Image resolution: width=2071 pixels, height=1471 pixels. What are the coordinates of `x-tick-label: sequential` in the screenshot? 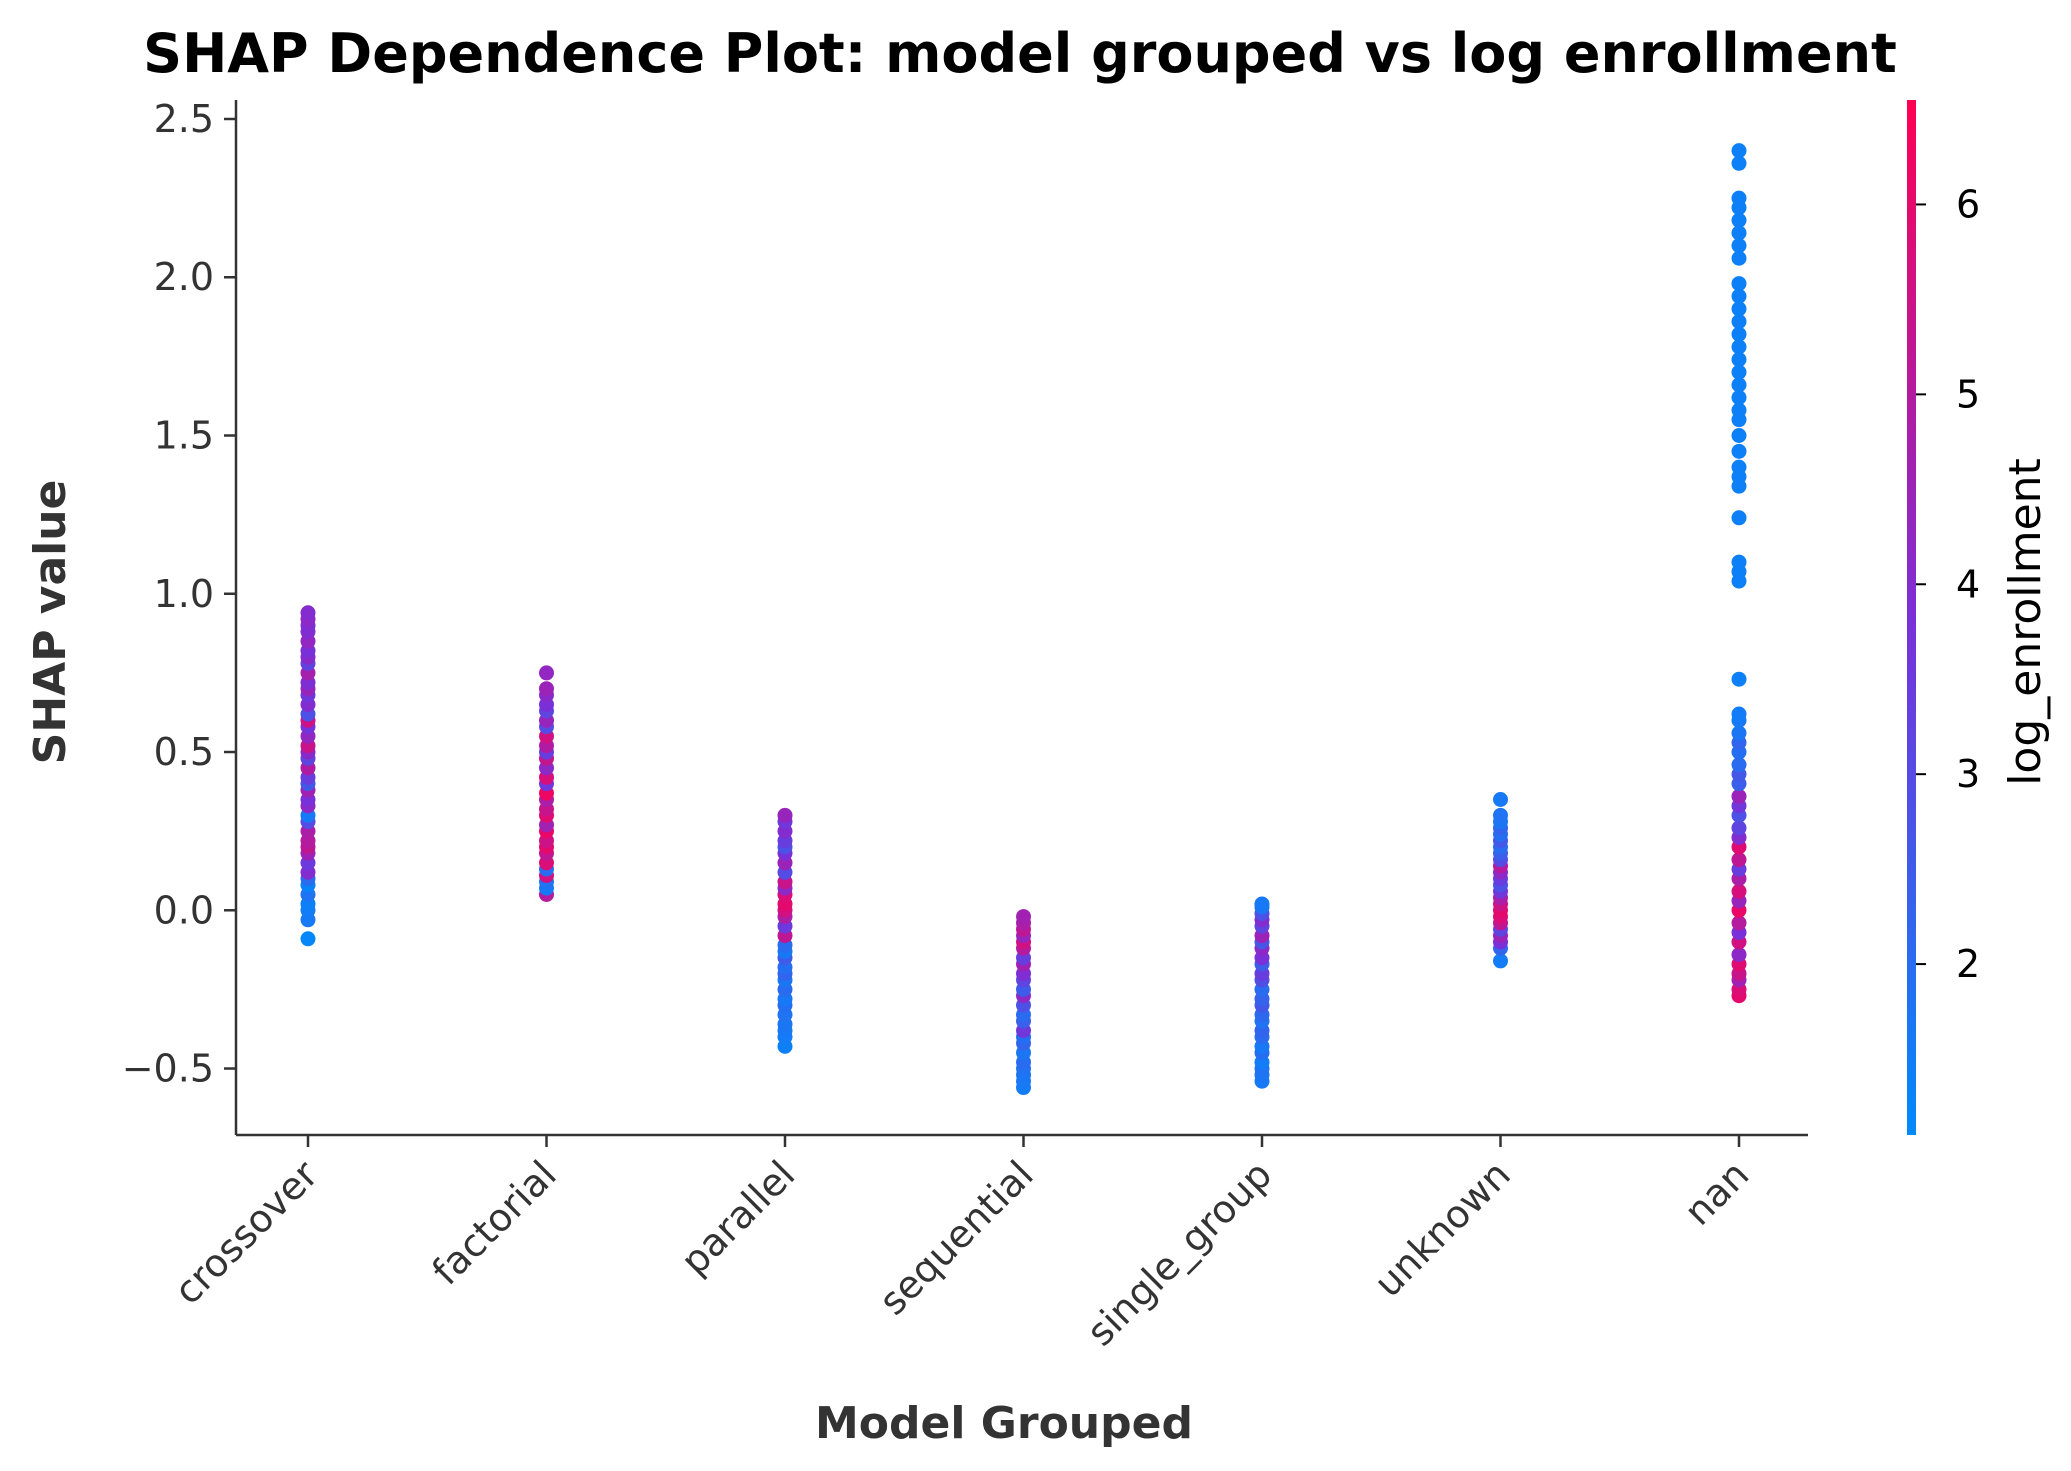 It's located at (956, 1237).